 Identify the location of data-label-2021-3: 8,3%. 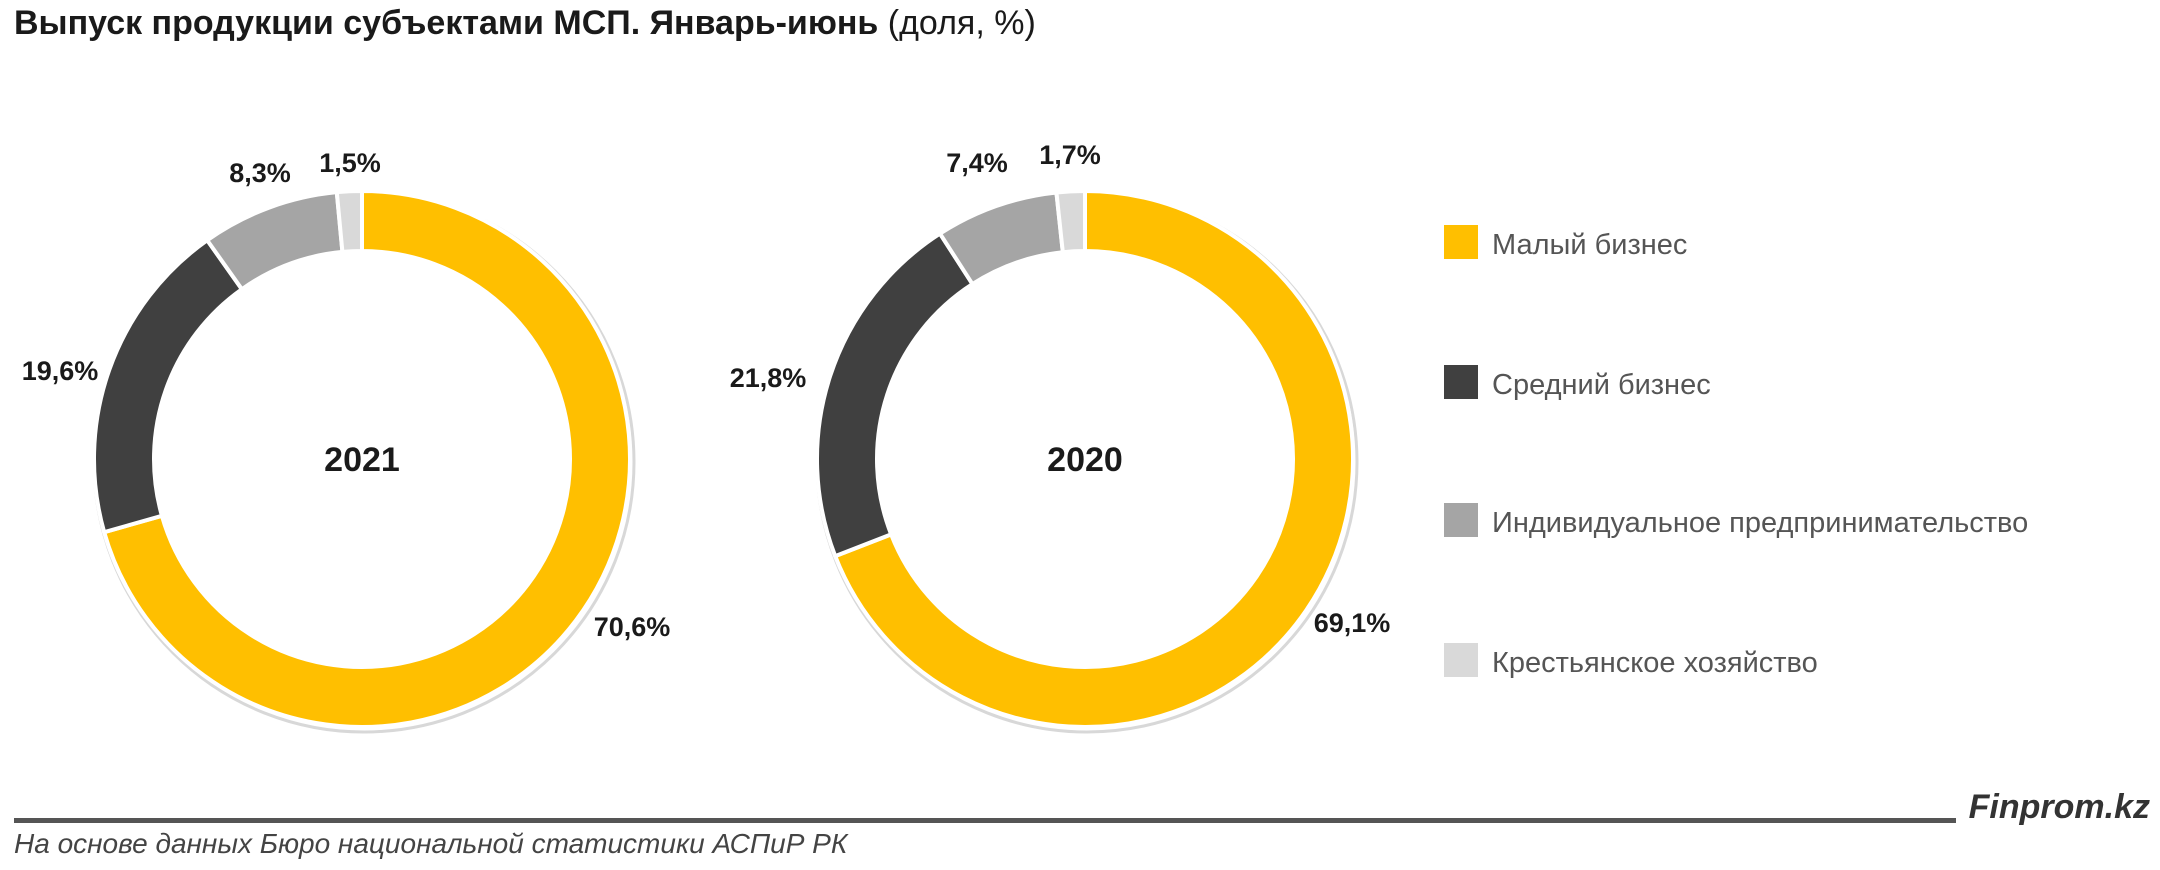
(260, 173).